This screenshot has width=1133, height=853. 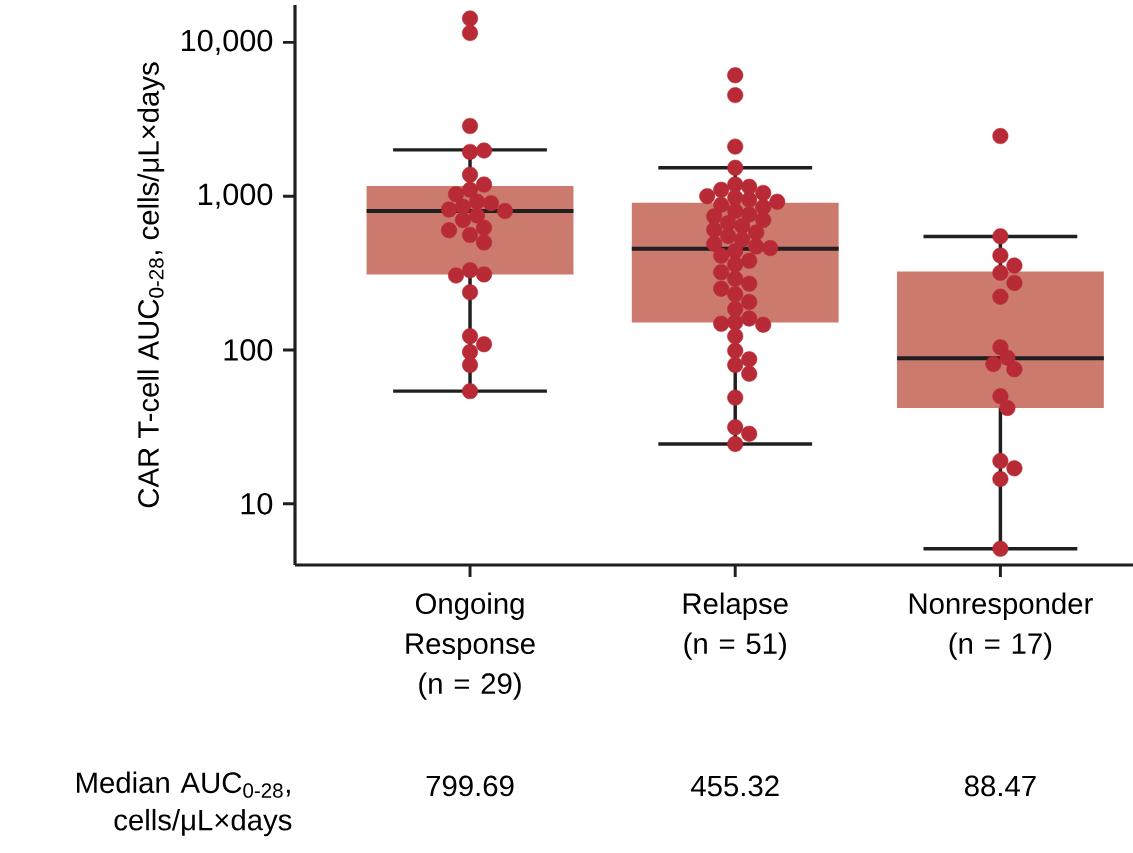 I want to click on text: 799.69, so click(x=470, y=786).